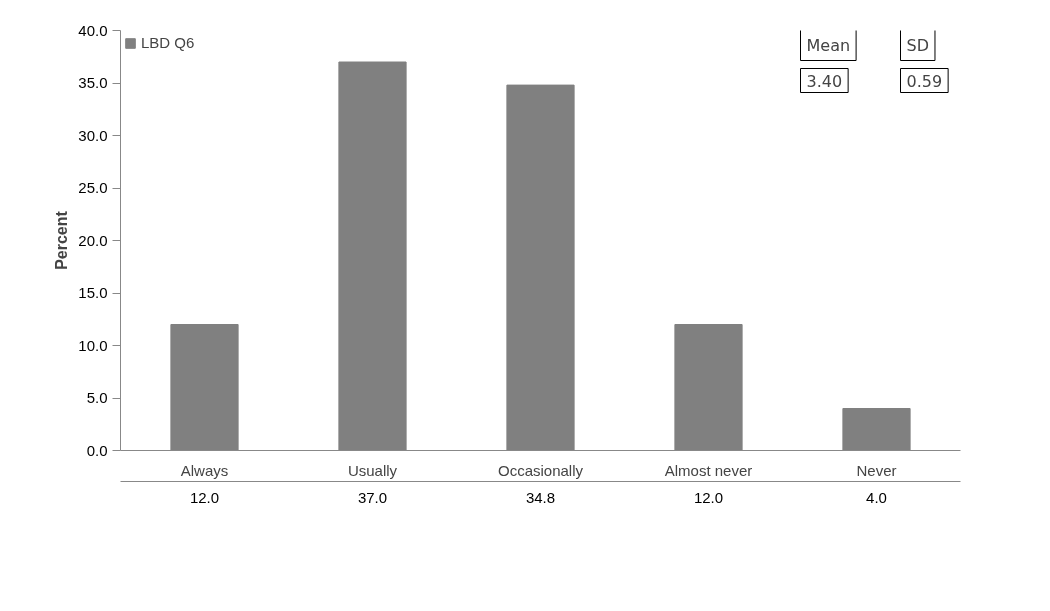  I want to click on annotation: 3.40, so click(824, 81).